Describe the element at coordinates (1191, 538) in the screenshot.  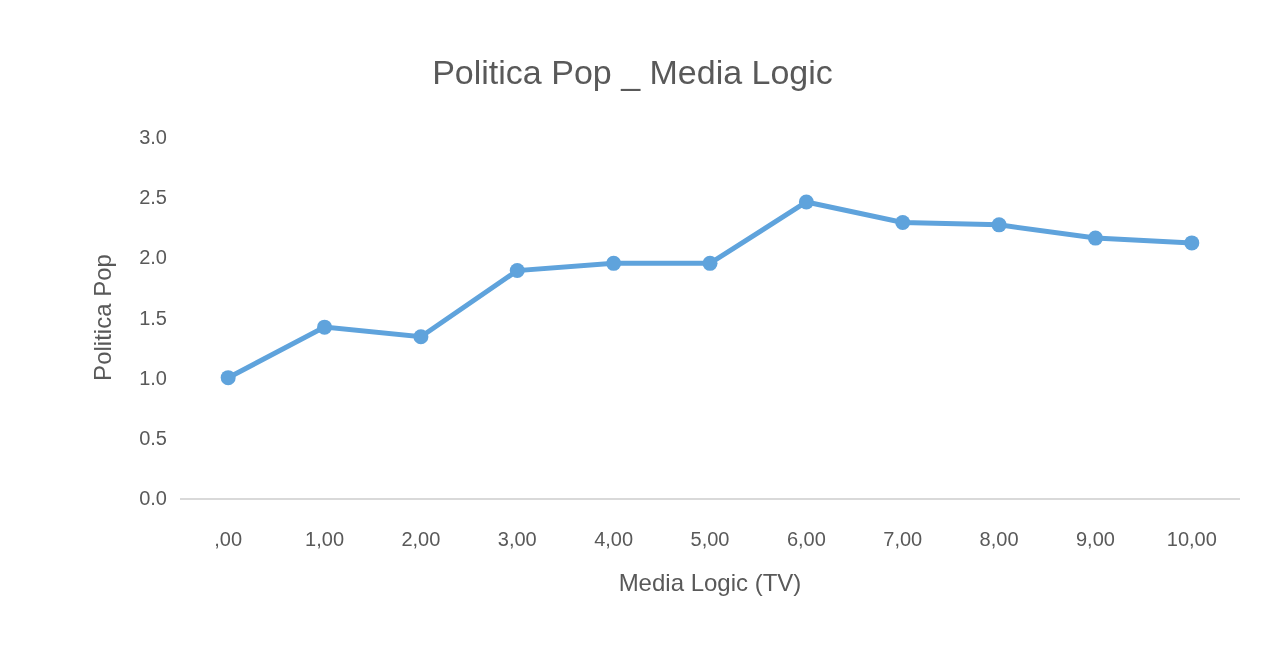
I see `x-tick-label: 10,00` at that location.